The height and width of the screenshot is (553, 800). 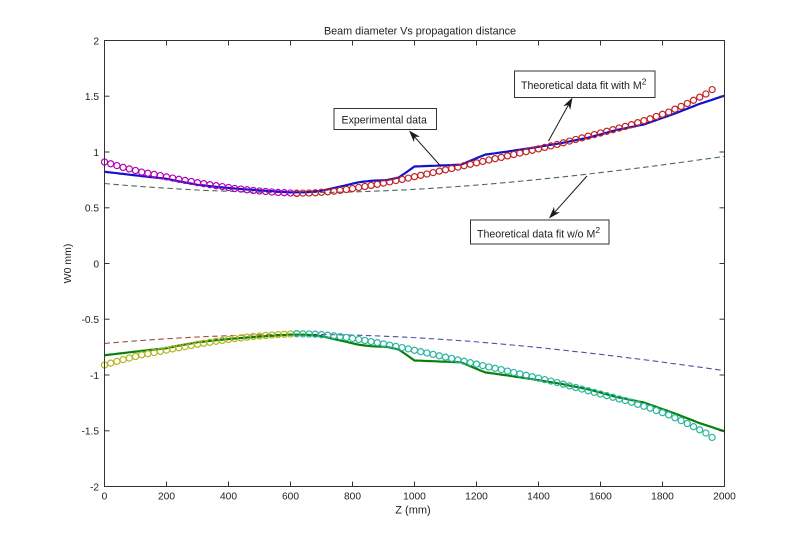 What do you see at coordinates (584, 85) in the screenshot?
I see `svg-text: Theoretical data fit with M2` at bounding box center [584, 85].